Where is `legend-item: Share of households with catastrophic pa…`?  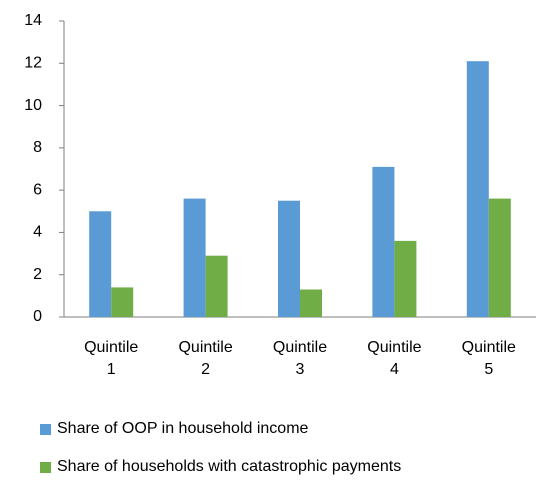
legend-item: Share of households with catastrophic pa… is located at coordinates (220, 467).